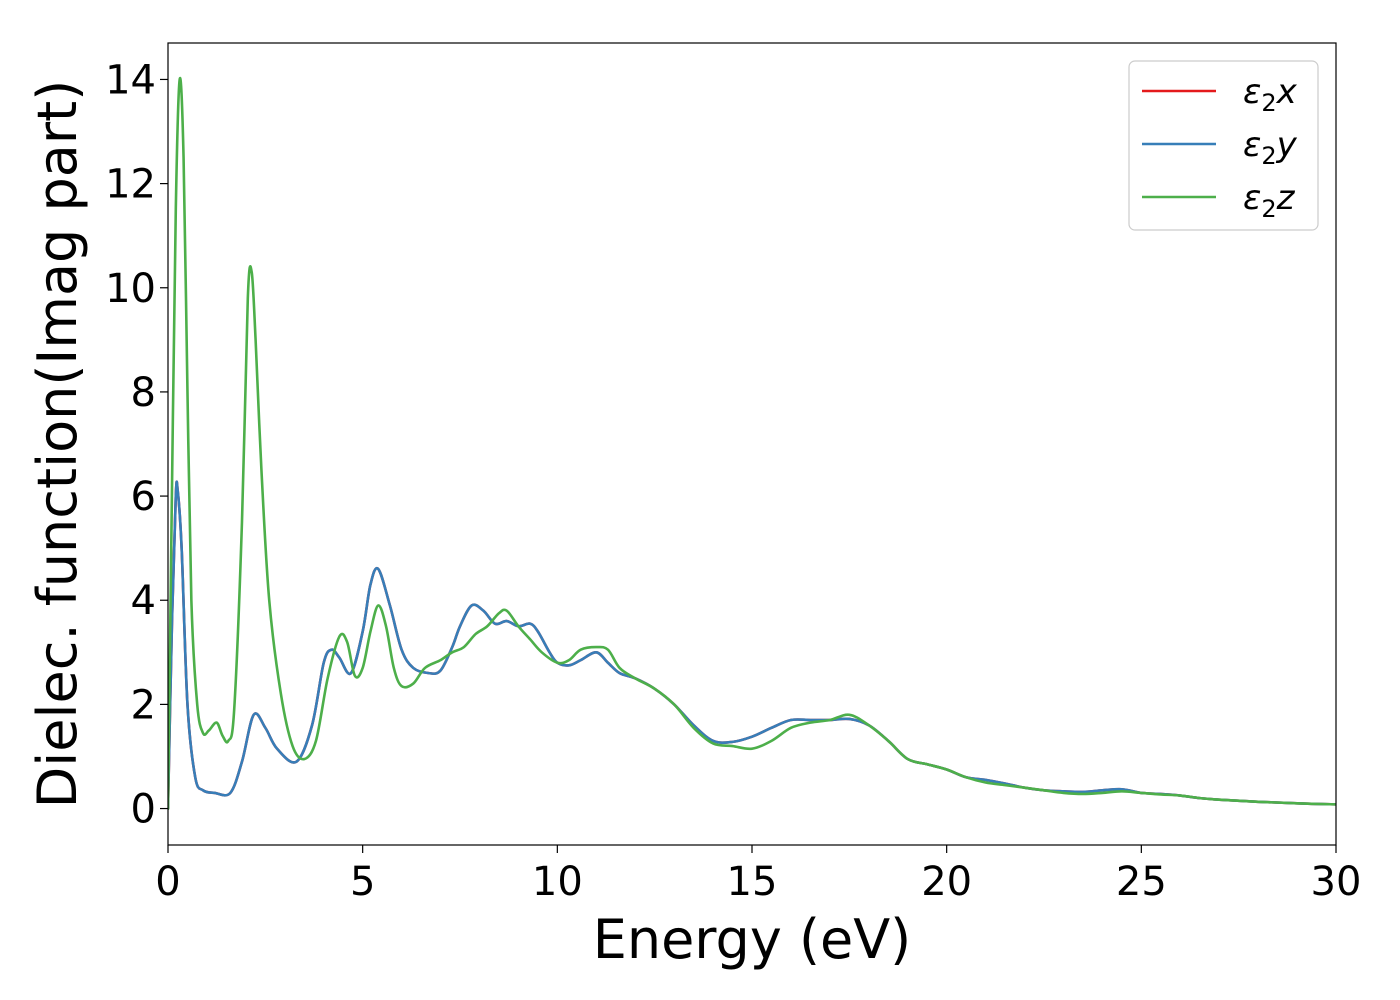 This screenshot has width=1400, height=1000. What do you see at coordinates (136, 445) in the screenshot?
I see `y-axis-ticks: 0 2 4 6 8 10 12 14` at bounding box center [136, 445].